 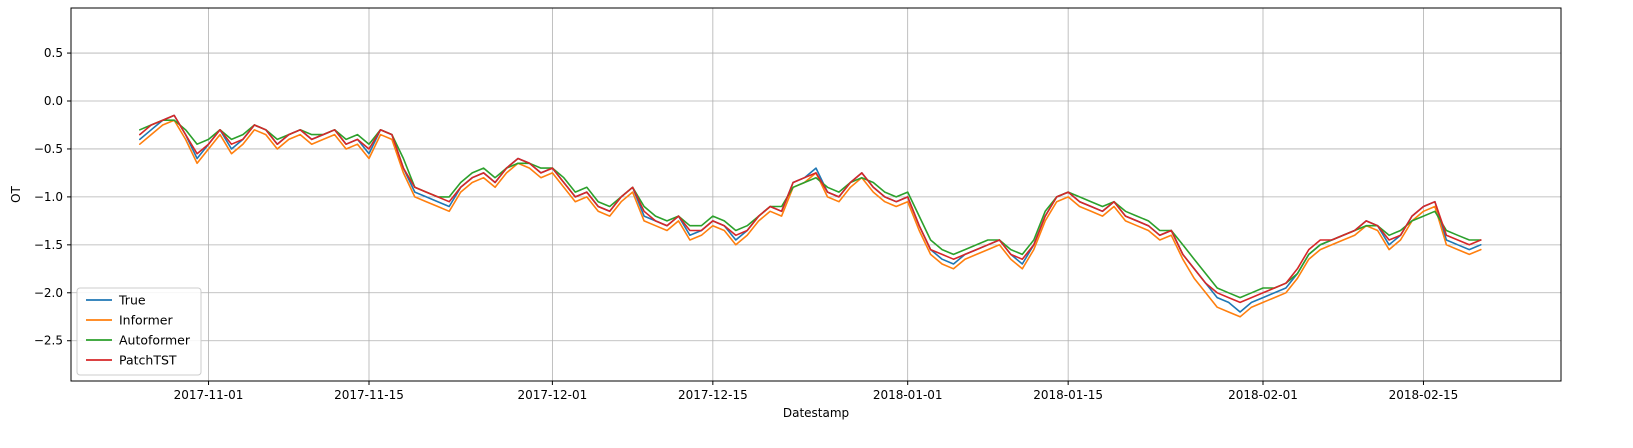 What do you see at coordinates (48, 341) in the screenshot?
I see `y-tick-label: −2.5` at bounding box center [48, 341].